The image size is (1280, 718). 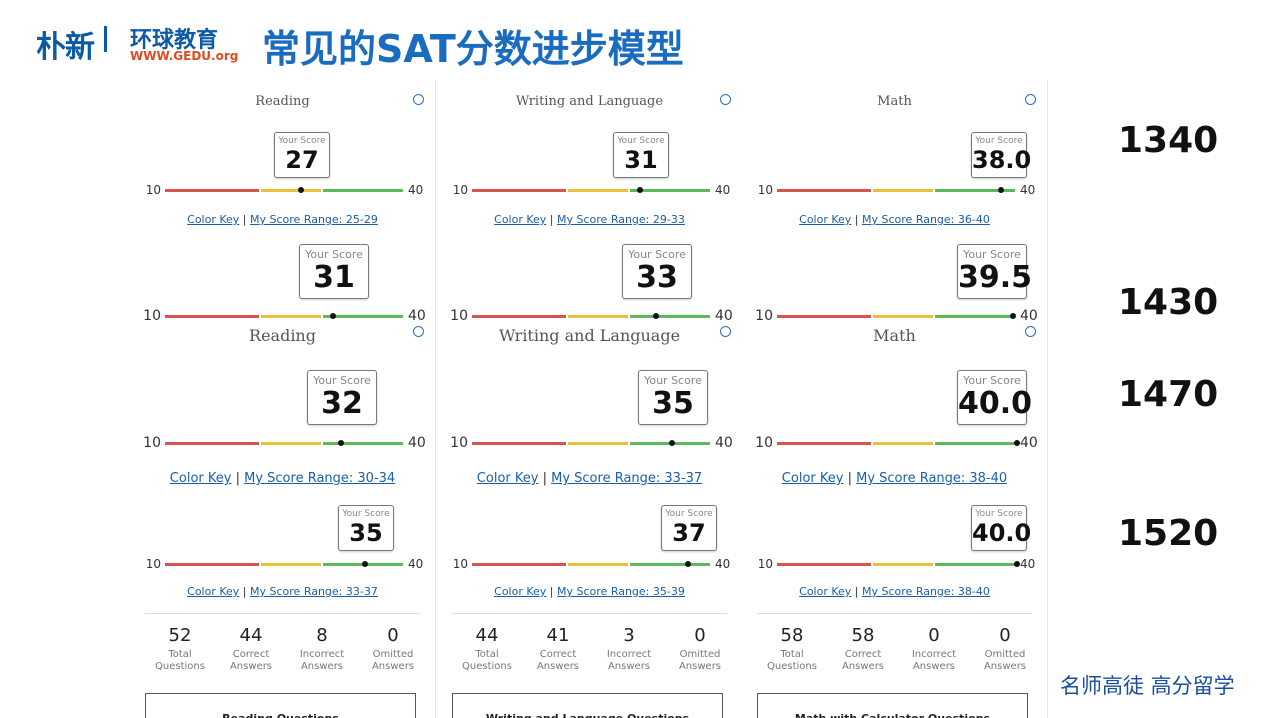 What do you see at coordinates (1001, 155) in the screenshot?
I see `score-box: Your Score 38.0` at bounding box center [1001, 155].